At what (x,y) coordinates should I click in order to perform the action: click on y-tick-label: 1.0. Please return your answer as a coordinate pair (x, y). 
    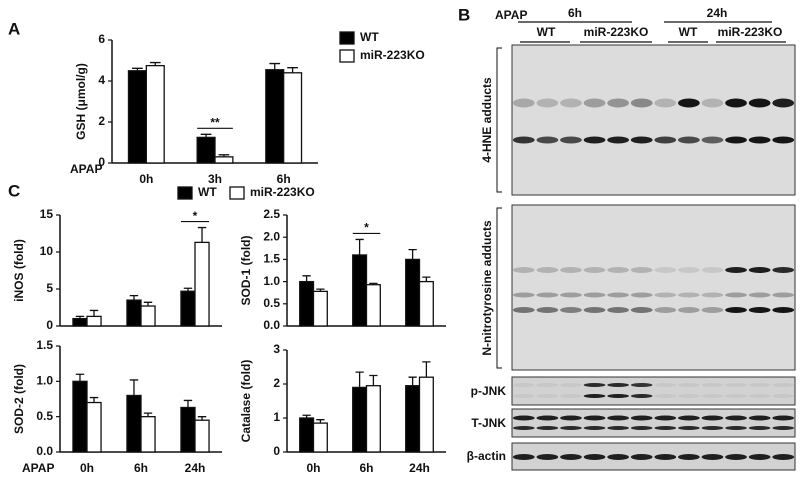
    Looking at the image, I should click on (271, 281).